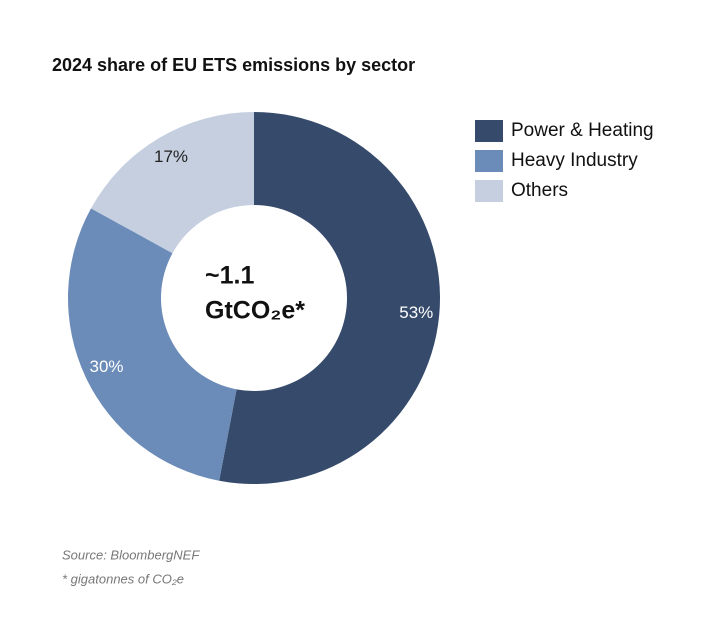  Describe the element at coordinates (255, 311) in the screenshot. I see `center-label: GtCO₂e*` at that location.